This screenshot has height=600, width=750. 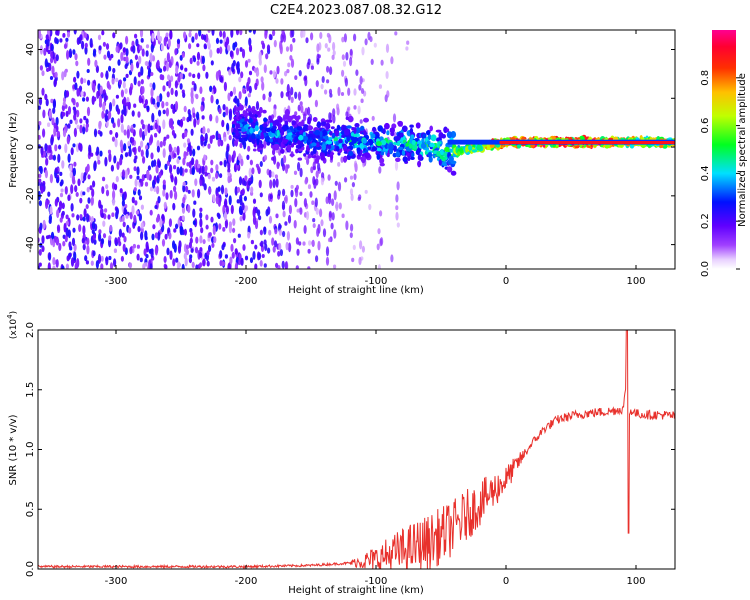 What do you see at coordinates (356, 590) in the screenshot?
I see `snr-xlabel: Height of straight line (km)` at bounding box center [356, 590].